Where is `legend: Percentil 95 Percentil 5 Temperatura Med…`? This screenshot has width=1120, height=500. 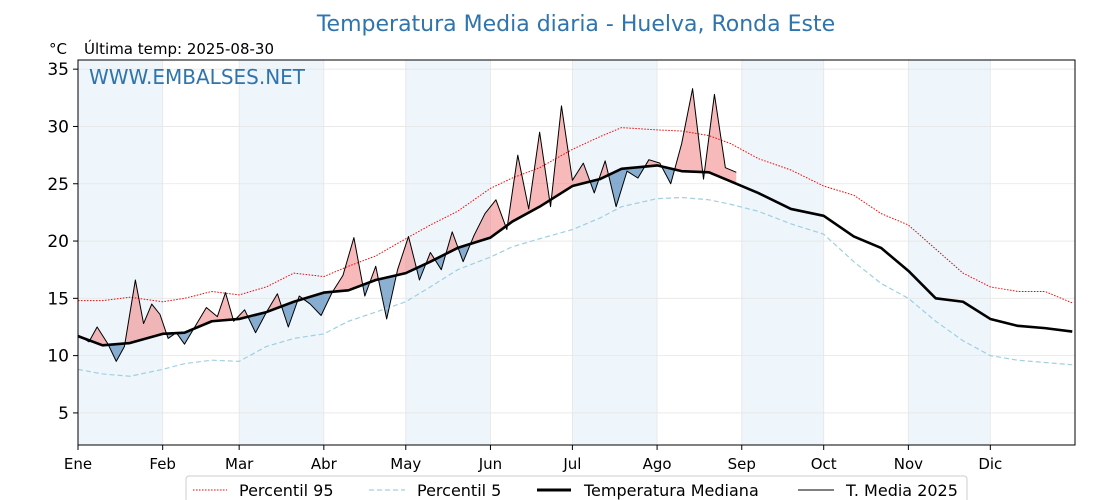
legend: Percentil 95 Percentil 5 Temperatura Med… is located at coordinates (576, 487).